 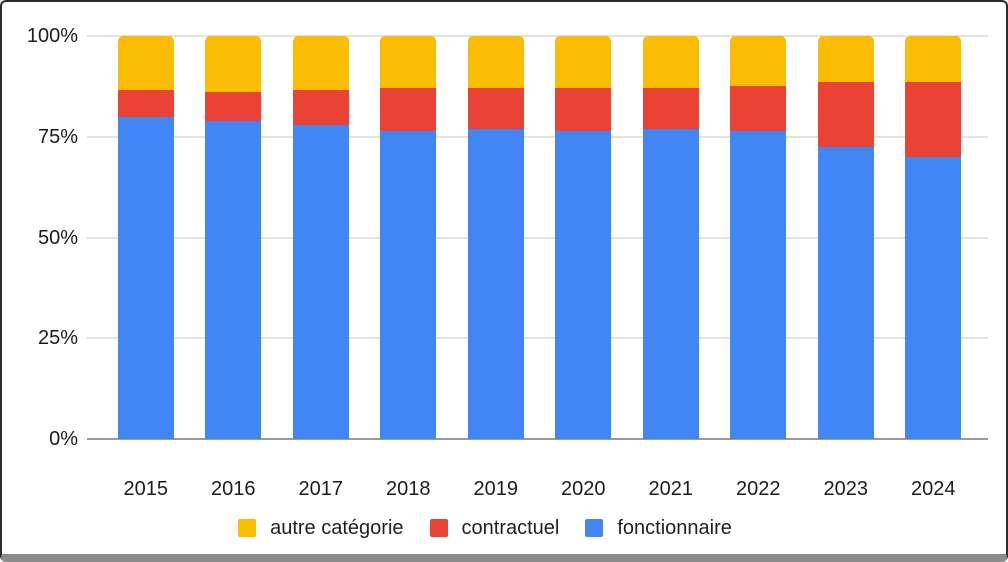 I want to click on stacked-bar-2020, so click(x=583, y=237).